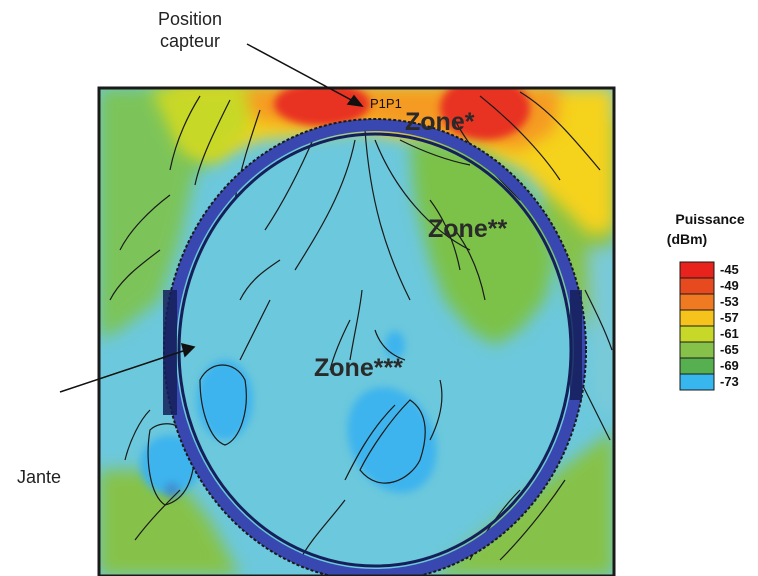 The image size is (758, 576). I want to click on legend-value-4: -61, so click(729, 333).